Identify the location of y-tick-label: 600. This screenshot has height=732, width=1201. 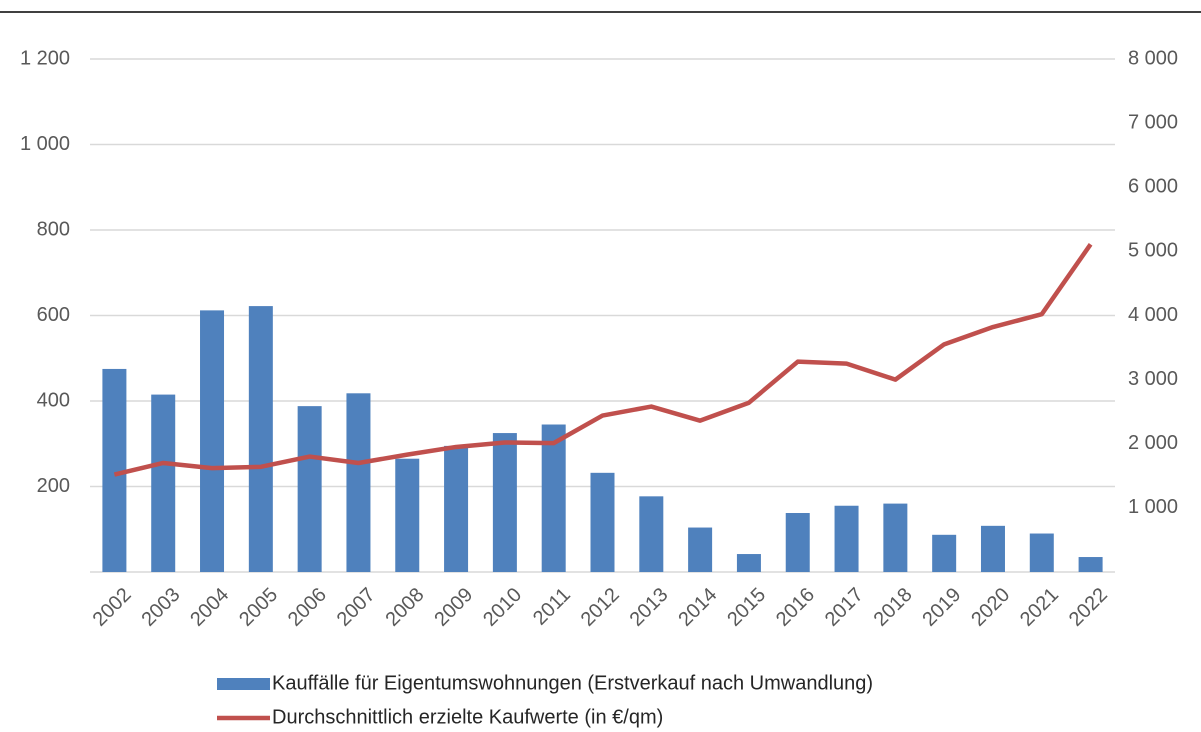
(53, 315).